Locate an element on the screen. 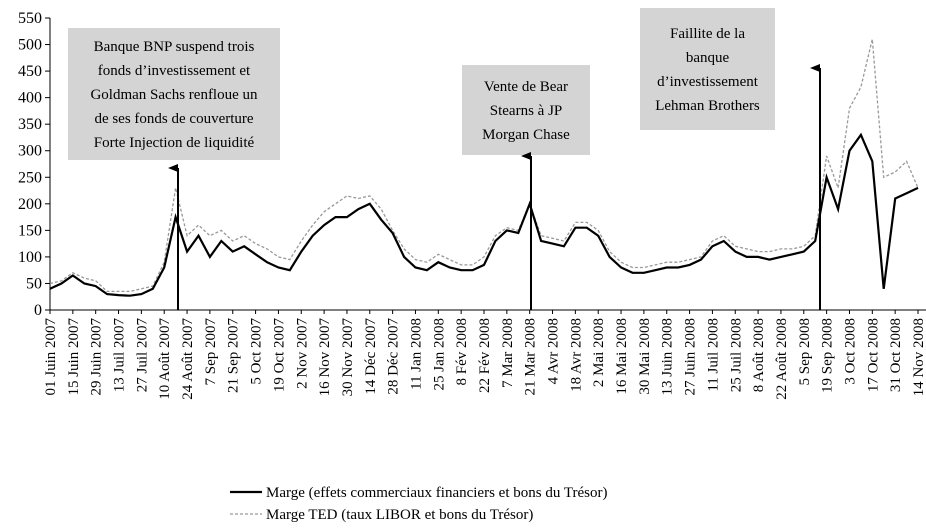  x-tick-label: 24 Août 2007 is located at coordinates (188, 359).